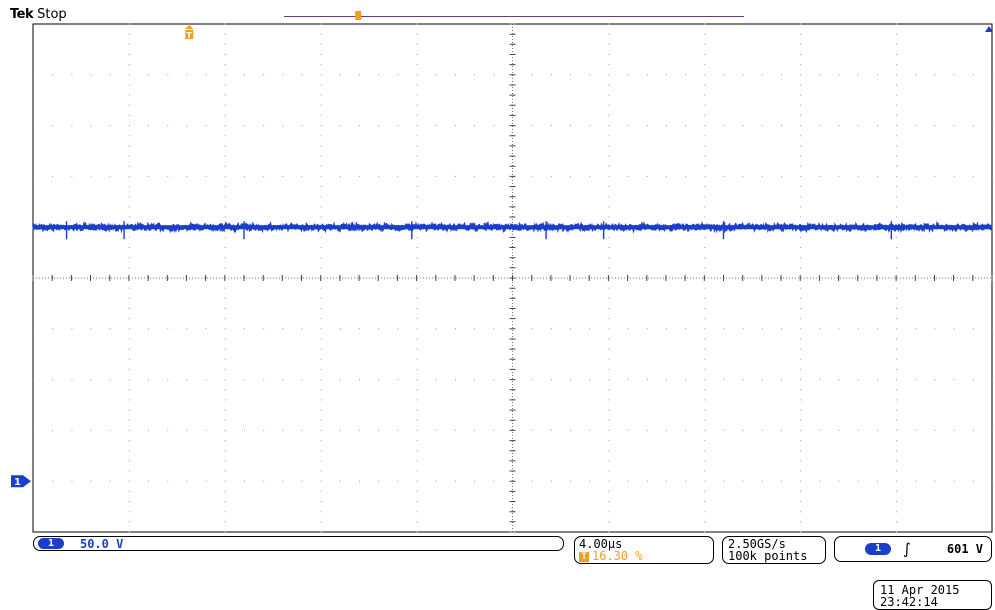  What do you see at coordinates (617, 556) in the screenshot?
I see `trigger-position-value: 16.30 %` at bounding box center [617, 556].